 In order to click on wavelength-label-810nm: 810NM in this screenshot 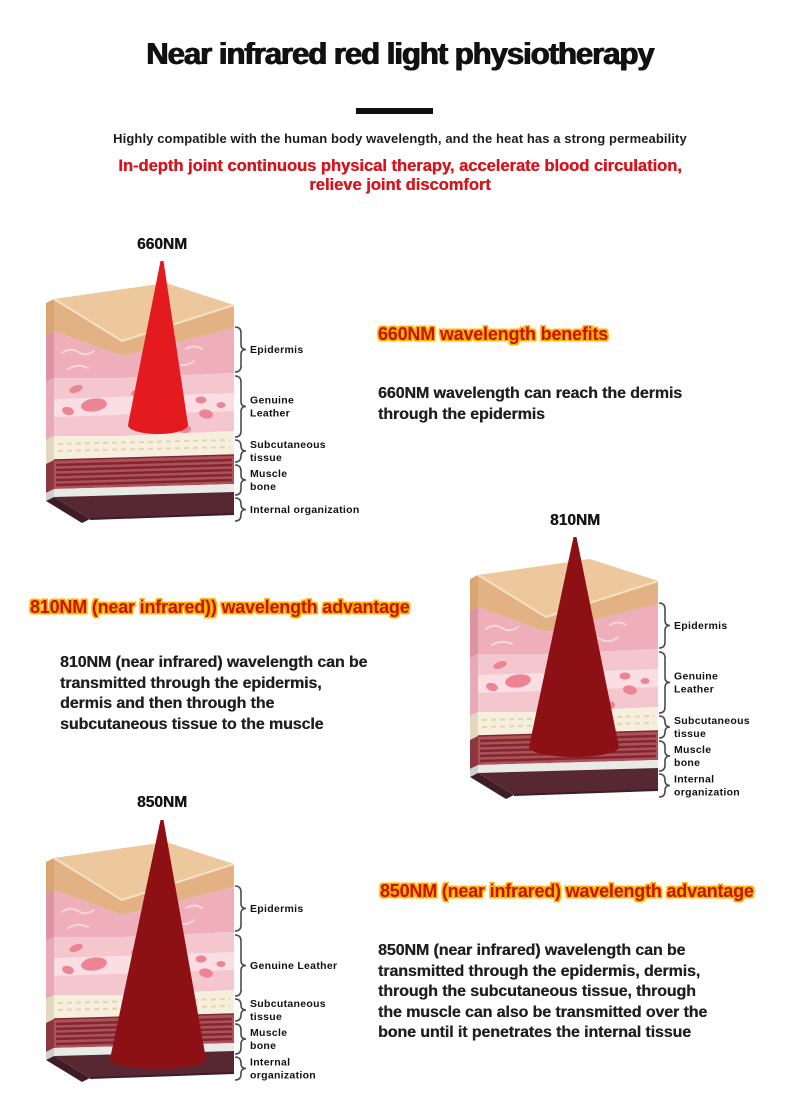, I will do `click(575, 520)`.